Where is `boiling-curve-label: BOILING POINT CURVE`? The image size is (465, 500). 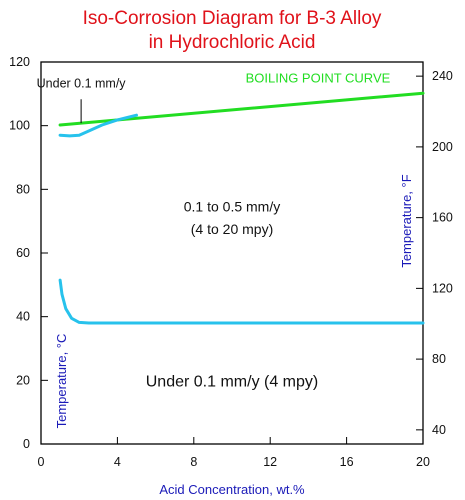 boiling-curve-label: BOILING POINT CURVE is located at coordinates (318, 78).